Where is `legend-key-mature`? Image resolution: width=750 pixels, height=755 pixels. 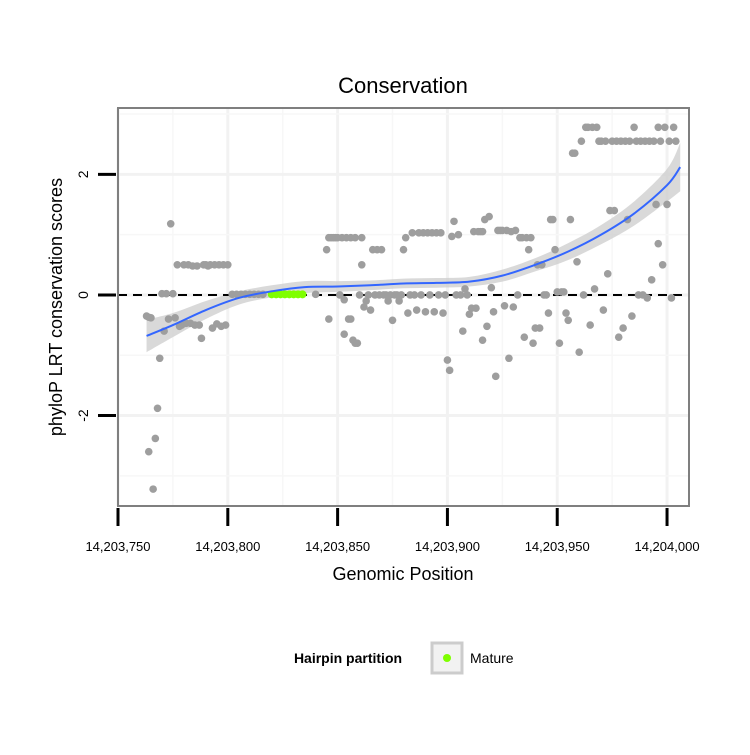 legend-key-mature is located at coordinates (447, 658).